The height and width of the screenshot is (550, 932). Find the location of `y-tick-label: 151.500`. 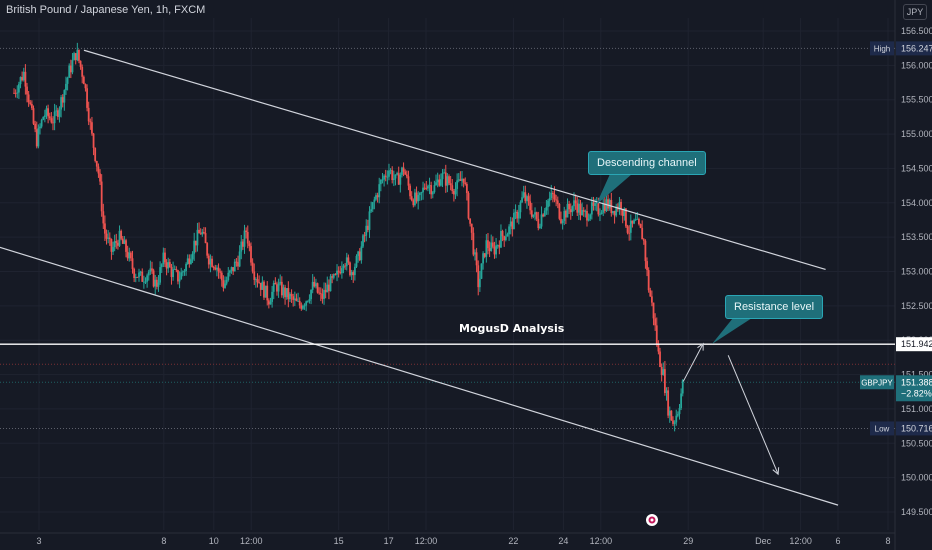

y-tick-label: 151.500 is located at coordinates (916, 375).